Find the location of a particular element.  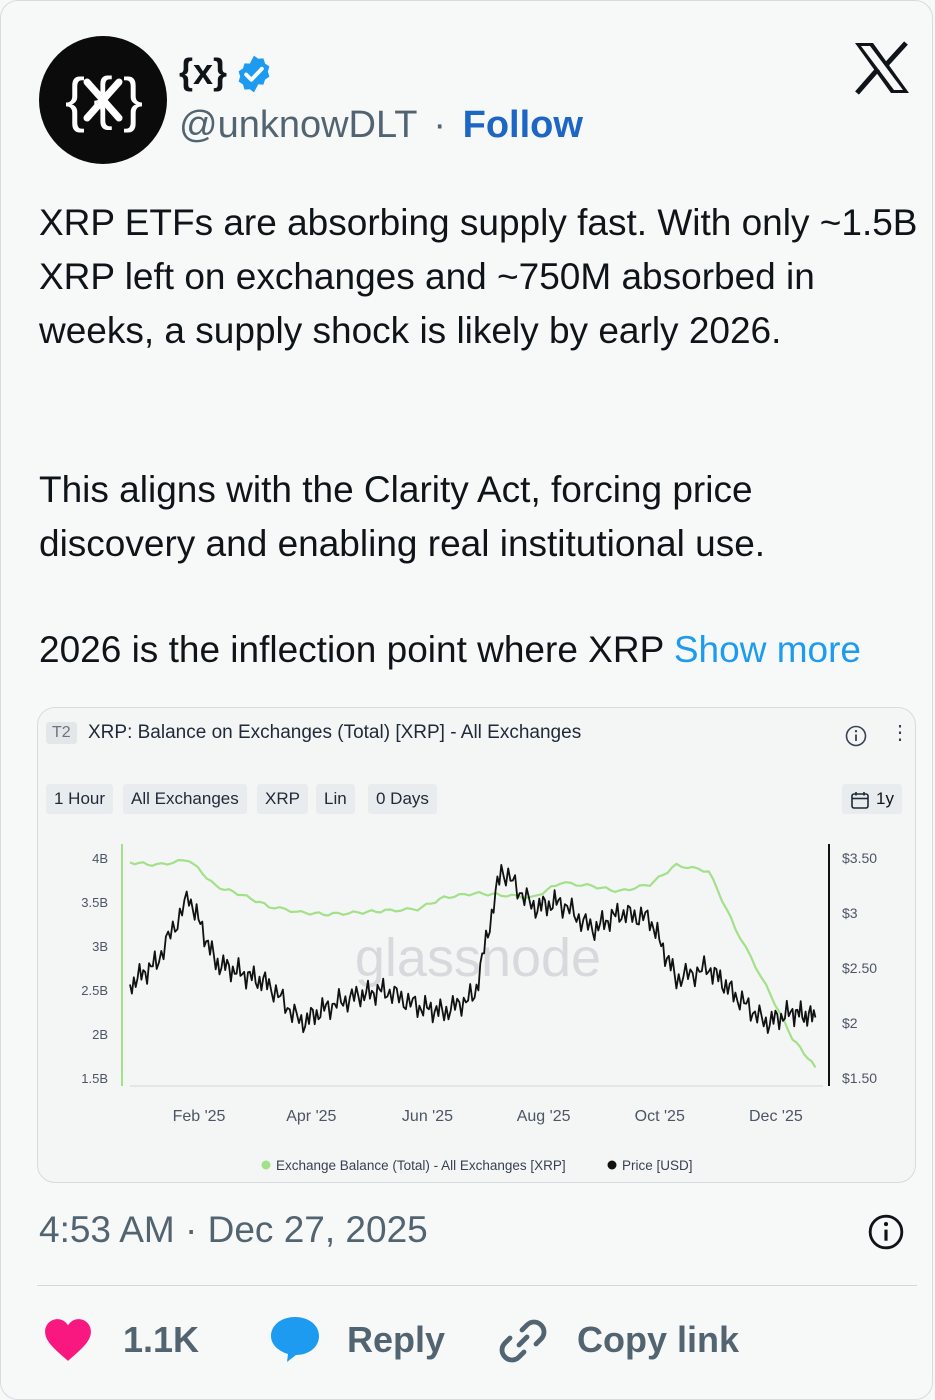

filter-exchanges: All Exchanges is located at coordinates (185, 799).